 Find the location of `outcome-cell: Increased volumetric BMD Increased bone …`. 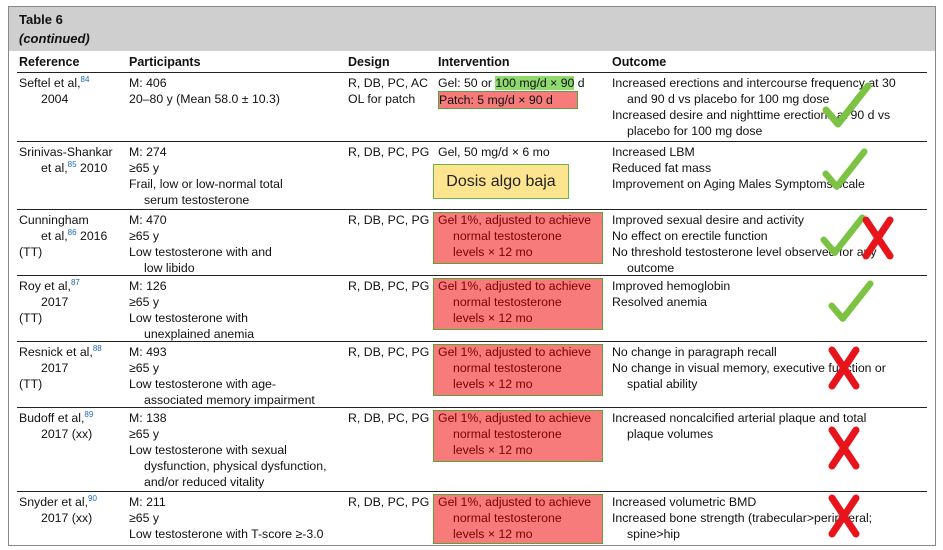

outcome-cell: Increased volumetric BMD Increased bone … is located at coordinates (742, 518).